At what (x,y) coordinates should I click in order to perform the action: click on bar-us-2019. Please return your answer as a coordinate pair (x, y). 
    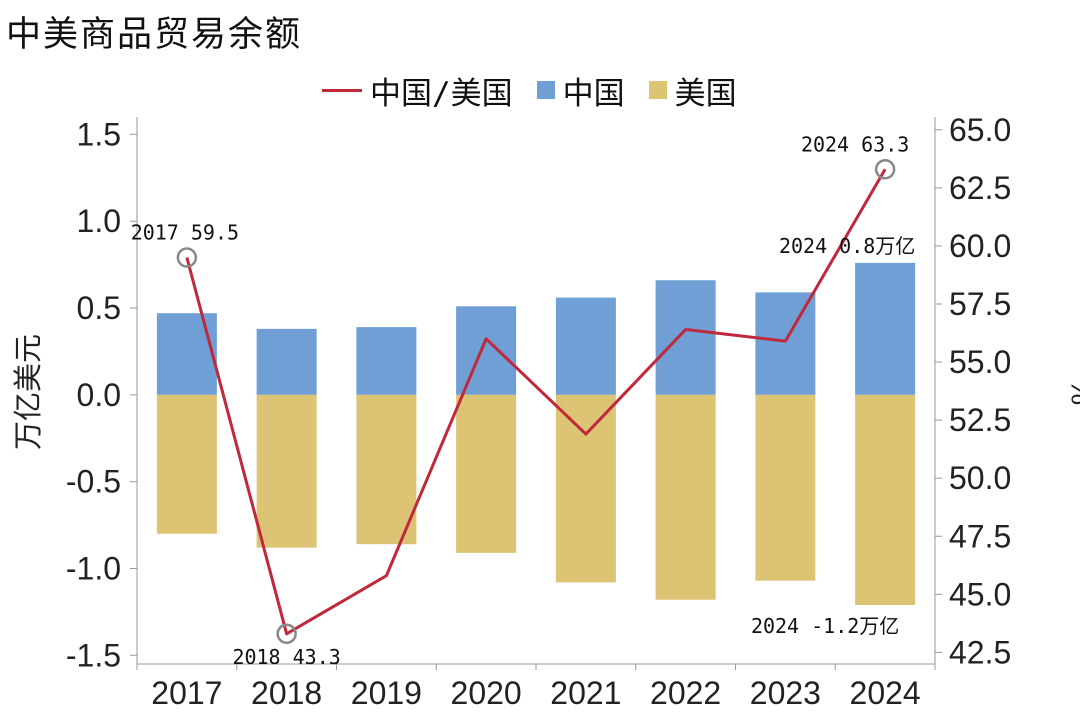
    Looking at the image, I should click on (386, 469).